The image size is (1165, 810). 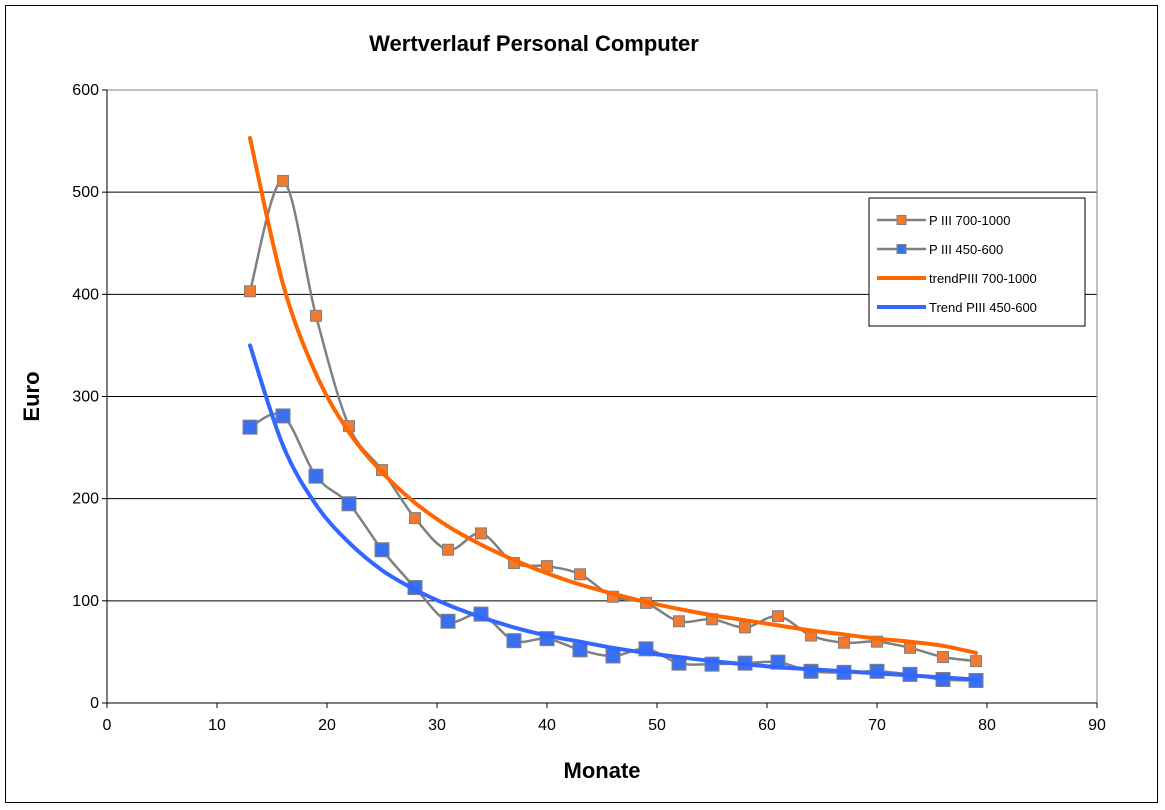 What do you see at coordinates (85, 499) in the screenshot?
I see `y-tick-label: 200` at bounding box center [85, 499].